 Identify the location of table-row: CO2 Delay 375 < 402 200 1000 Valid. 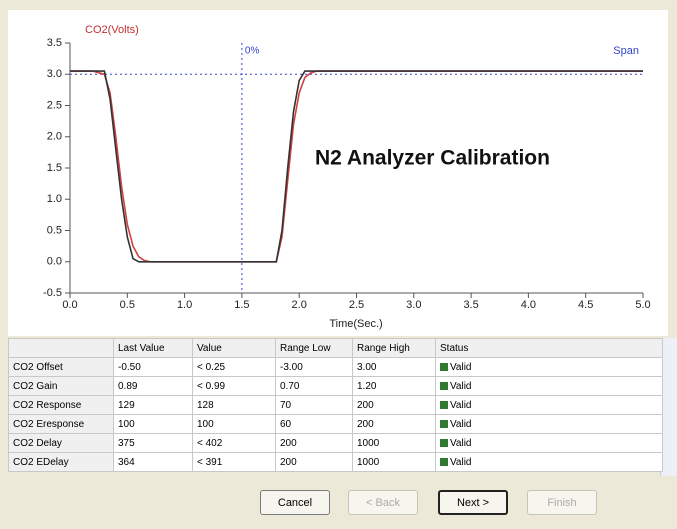
(335, 443).